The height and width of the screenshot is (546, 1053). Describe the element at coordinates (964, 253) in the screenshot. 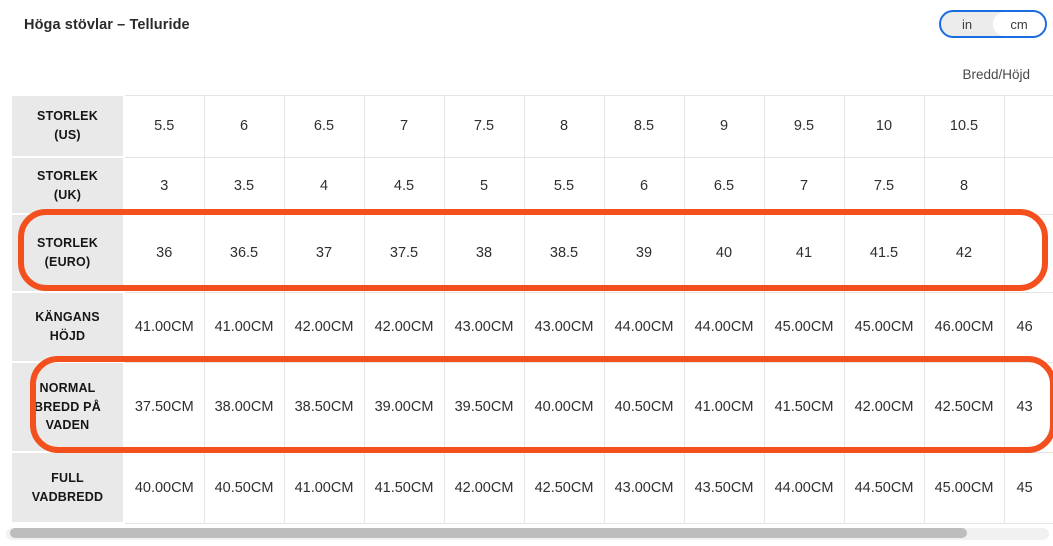

I see `table-cell: 42` at that location.